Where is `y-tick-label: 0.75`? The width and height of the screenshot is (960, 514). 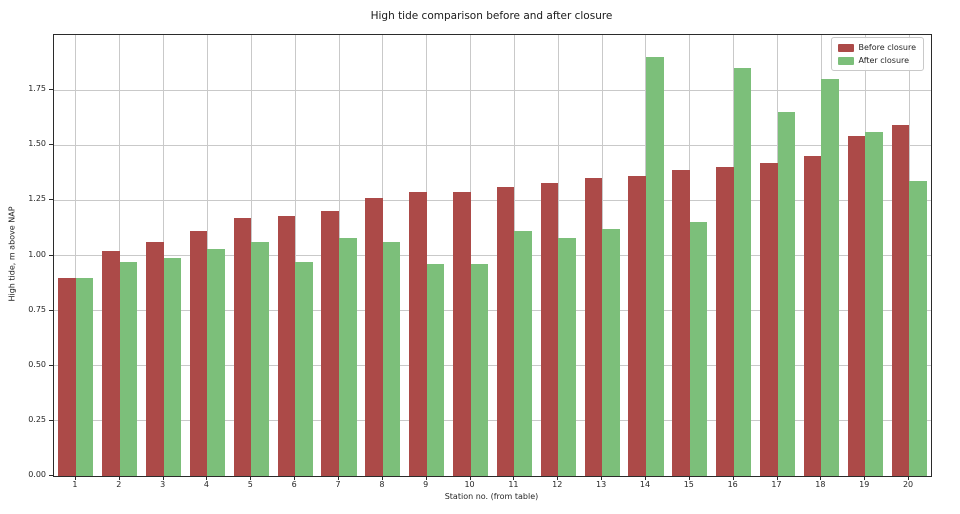 y-tick-label: 0.75 is located at coordinates (37, 309).